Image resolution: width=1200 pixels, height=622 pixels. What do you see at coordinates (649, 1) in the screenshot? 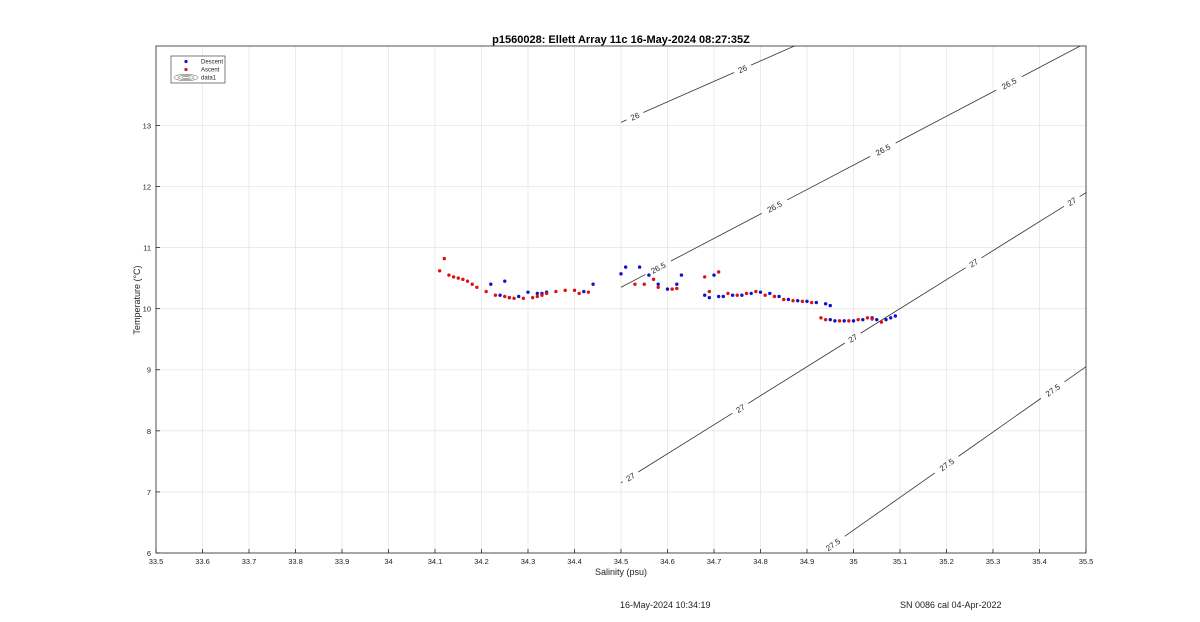
I see `contour-label: 25.5` at bounding box center [649, 1].